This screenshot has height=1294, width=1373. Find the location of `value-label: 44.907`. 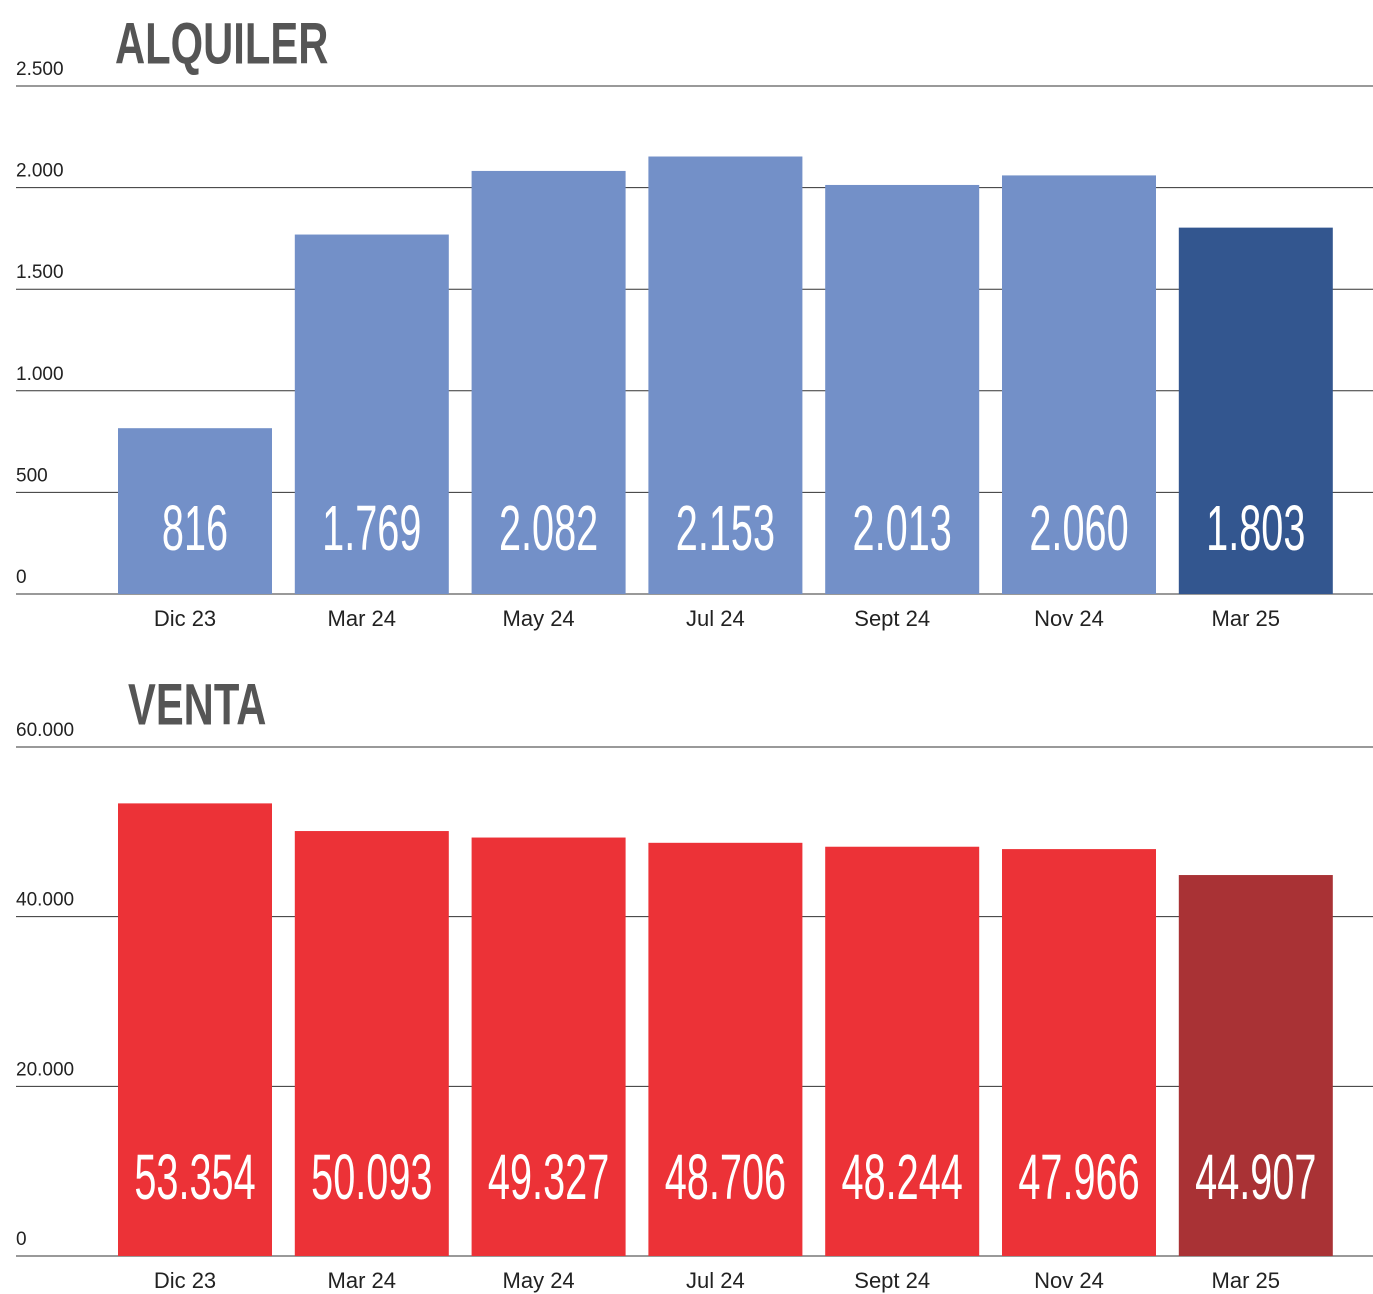

value-label: 44.907 is located at coordinates (1255, 1177).